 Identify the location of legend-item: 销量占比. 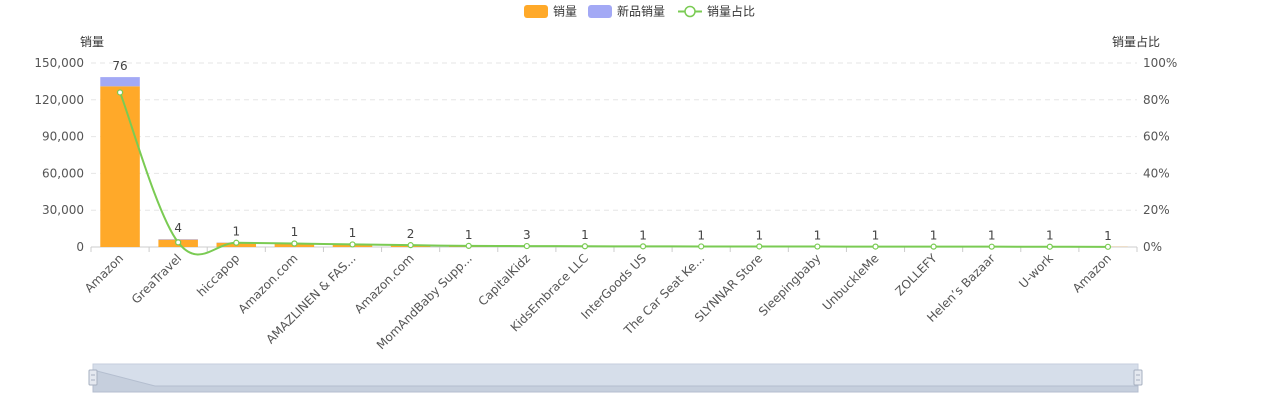
(716, 11).